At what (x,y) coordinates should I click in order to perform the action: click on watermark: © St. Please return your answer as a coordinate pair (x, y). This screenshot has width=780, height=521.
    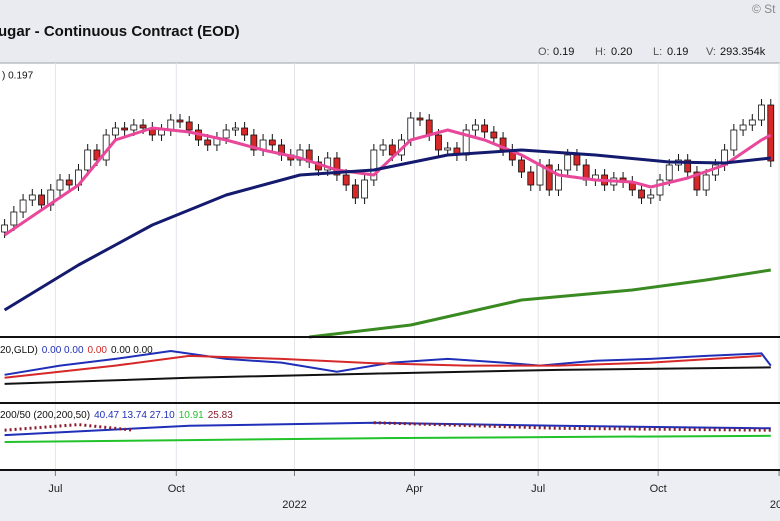
    Looking at the image, I should click on (764, 9).